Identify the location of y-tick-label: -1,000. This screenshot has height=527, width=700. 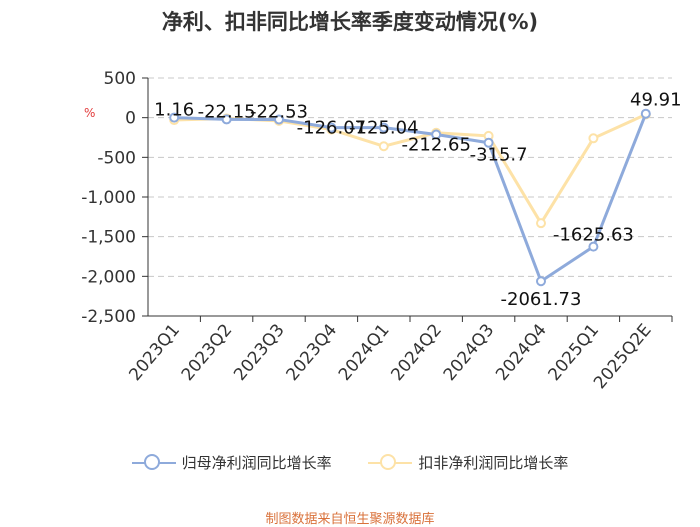
(108, 198).